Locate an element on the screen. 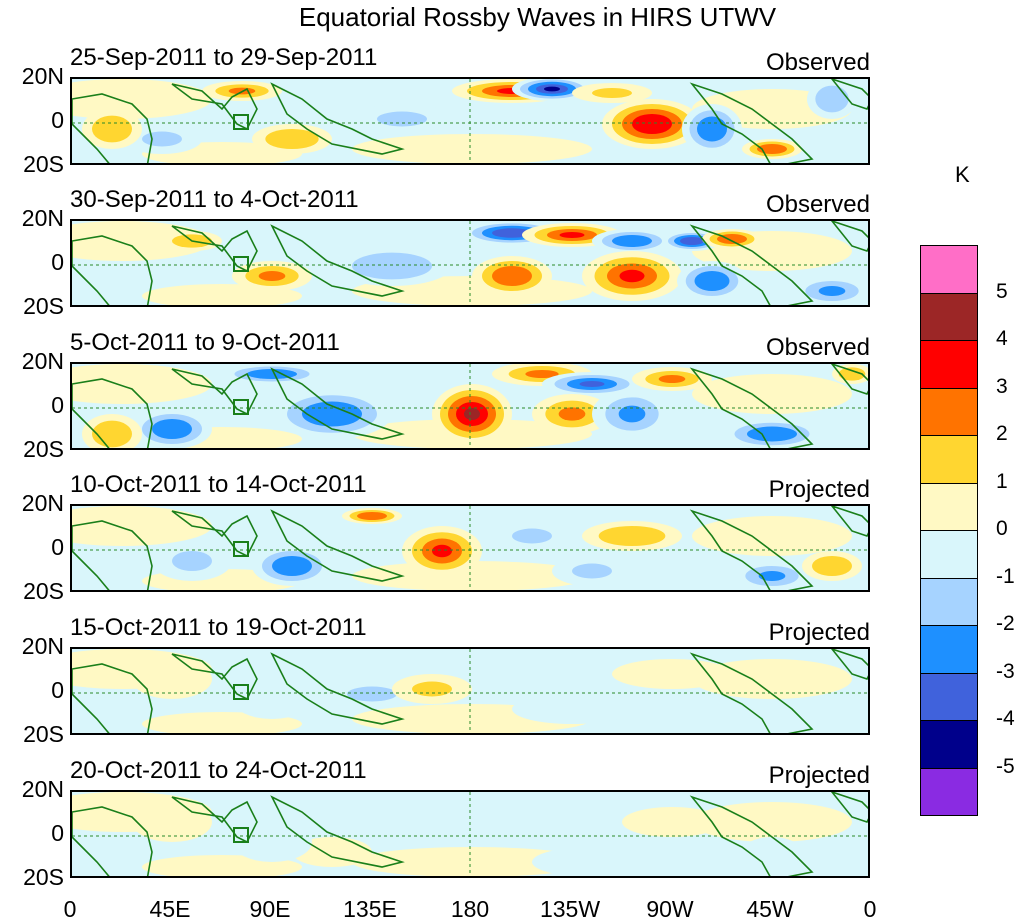  colorbar-unit: K is located at coordinates (962, 174).